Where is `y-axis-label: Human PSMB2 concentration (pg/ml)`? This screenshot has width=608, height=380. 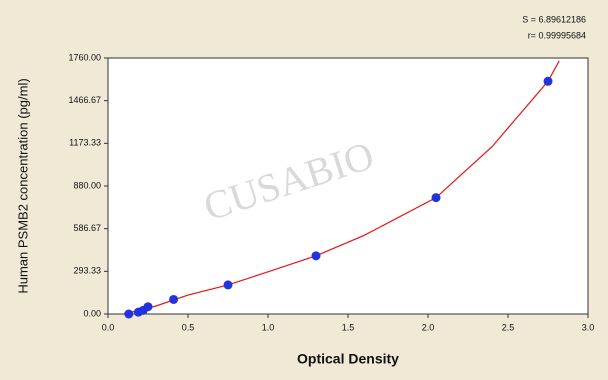 y-axis-label: Human PSMB2 concentration (pg/ml) is located at coordinates (22, 185).